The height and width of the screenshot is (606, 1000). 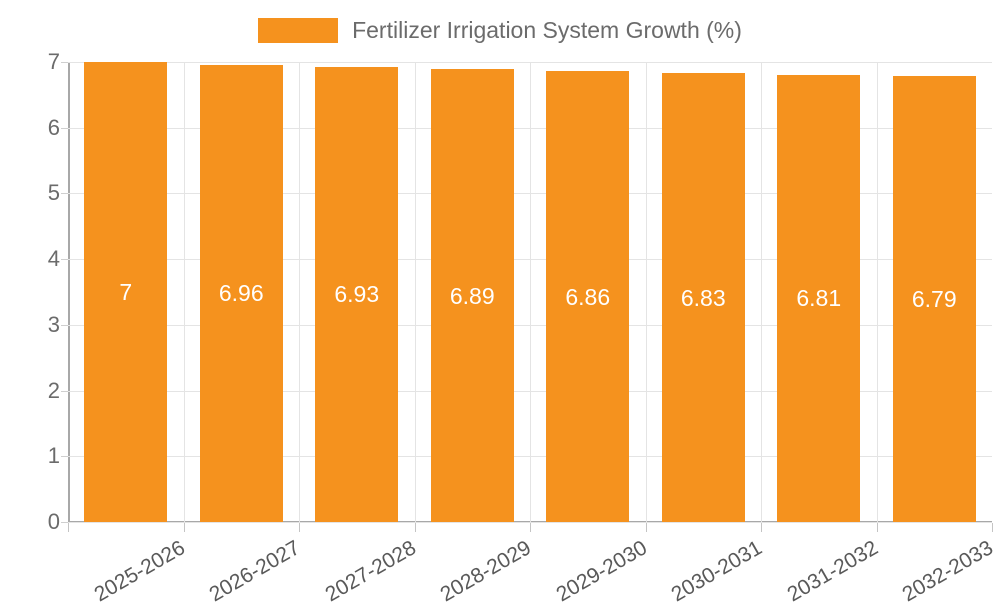 I want to click on y-axis-tick-label: 6, so click(x=53, y=127).